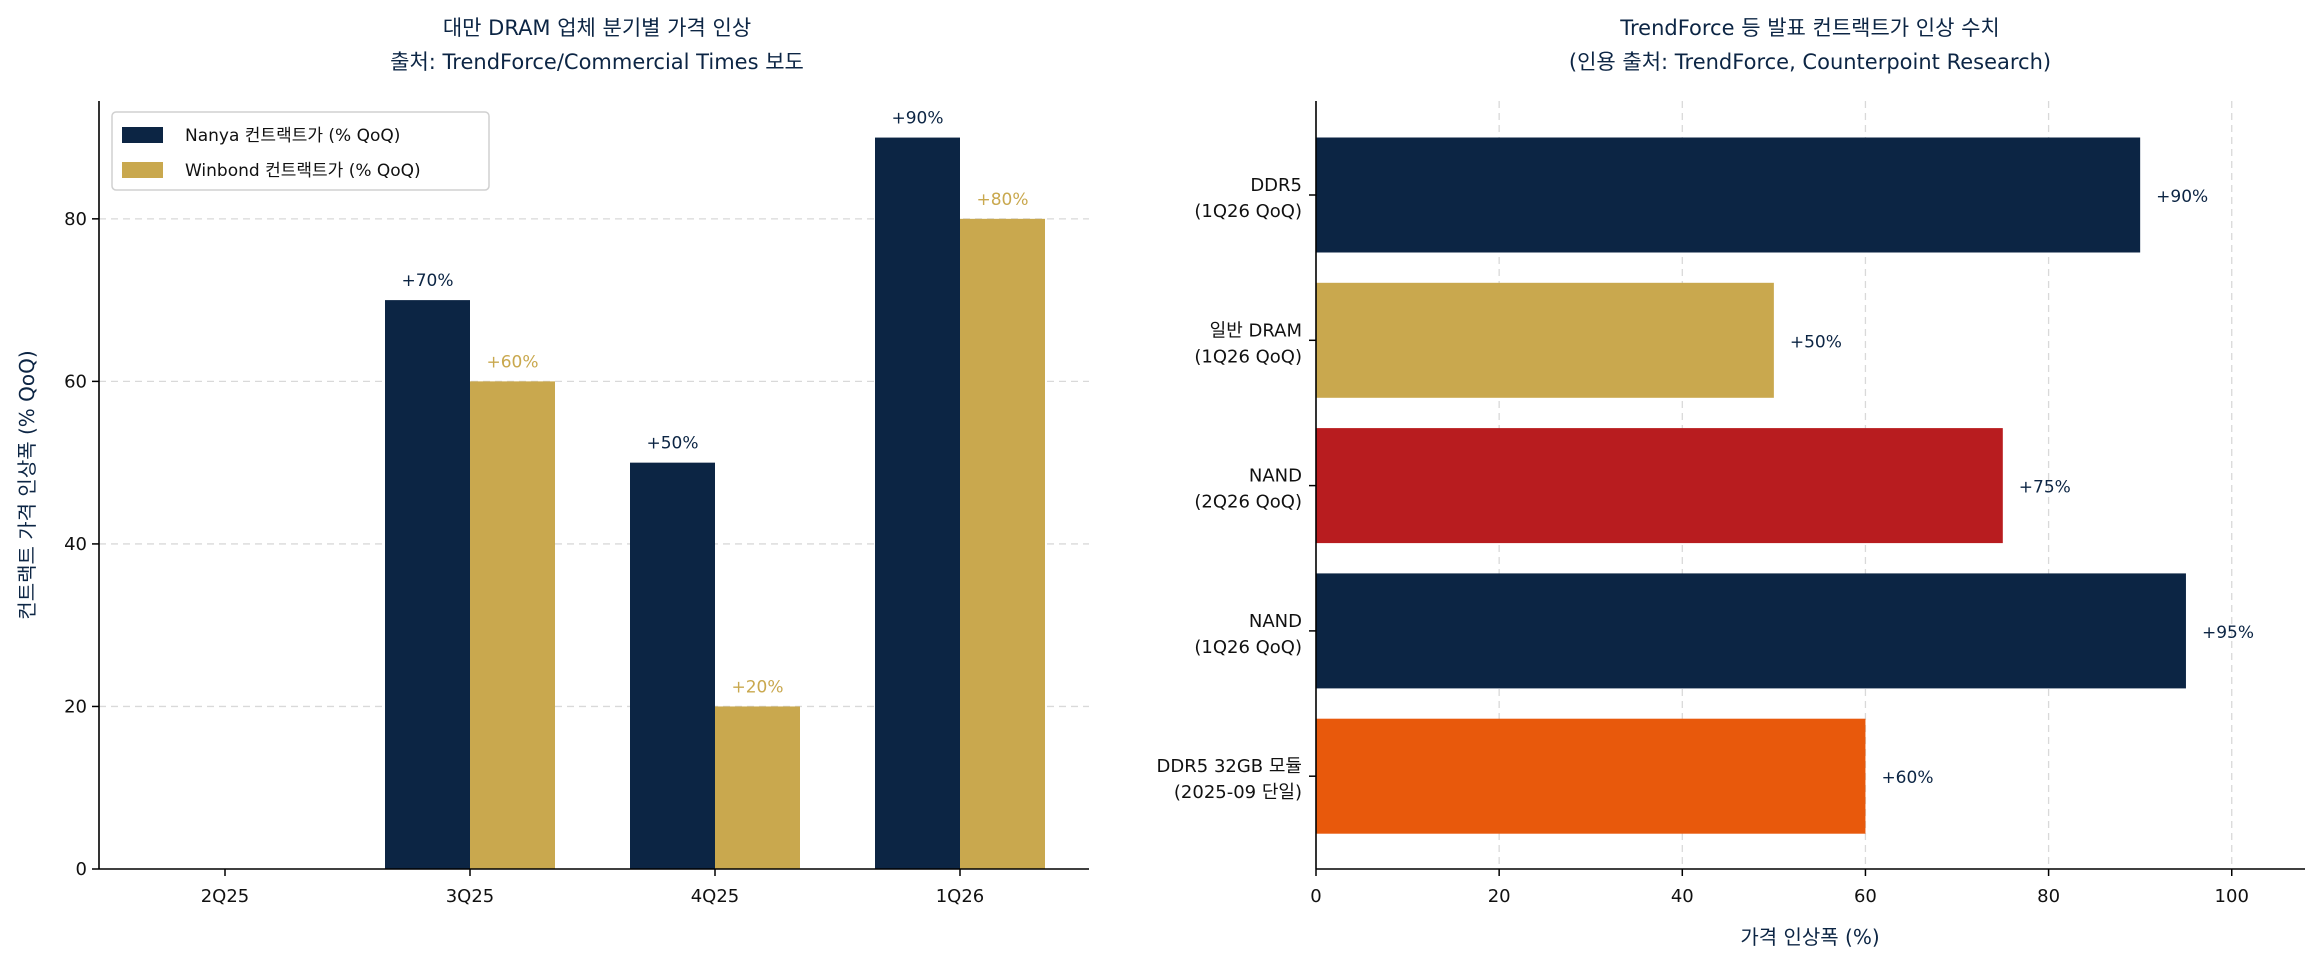 Image resolution: width=2322 pixels, height=969 pixels. I want to click on bar-nanya-1Q26, so click(917, 503).